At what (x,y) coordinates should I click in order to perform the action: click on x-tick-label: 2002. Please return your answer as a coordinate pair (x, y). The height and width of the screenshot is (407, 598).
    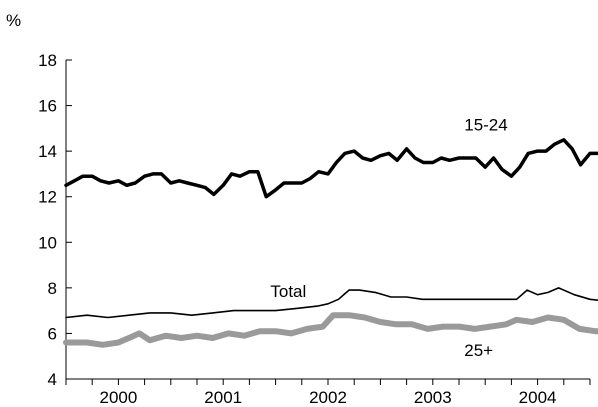
    Looking at the image, I should click on (328, 397).